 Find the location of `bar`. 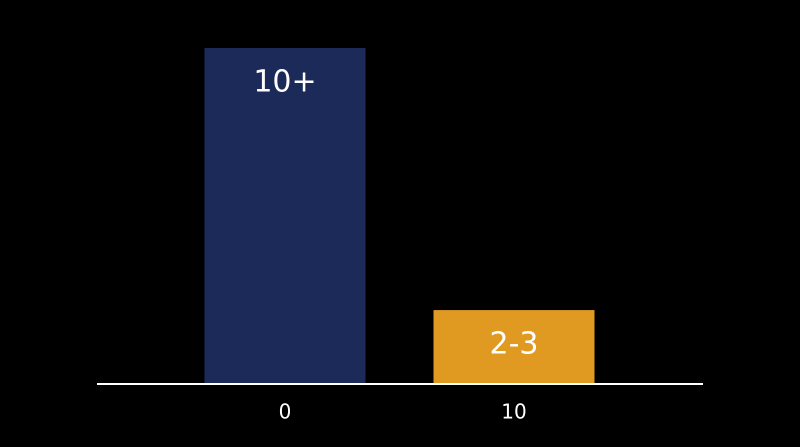

bar is located at coordinates (514, 347).